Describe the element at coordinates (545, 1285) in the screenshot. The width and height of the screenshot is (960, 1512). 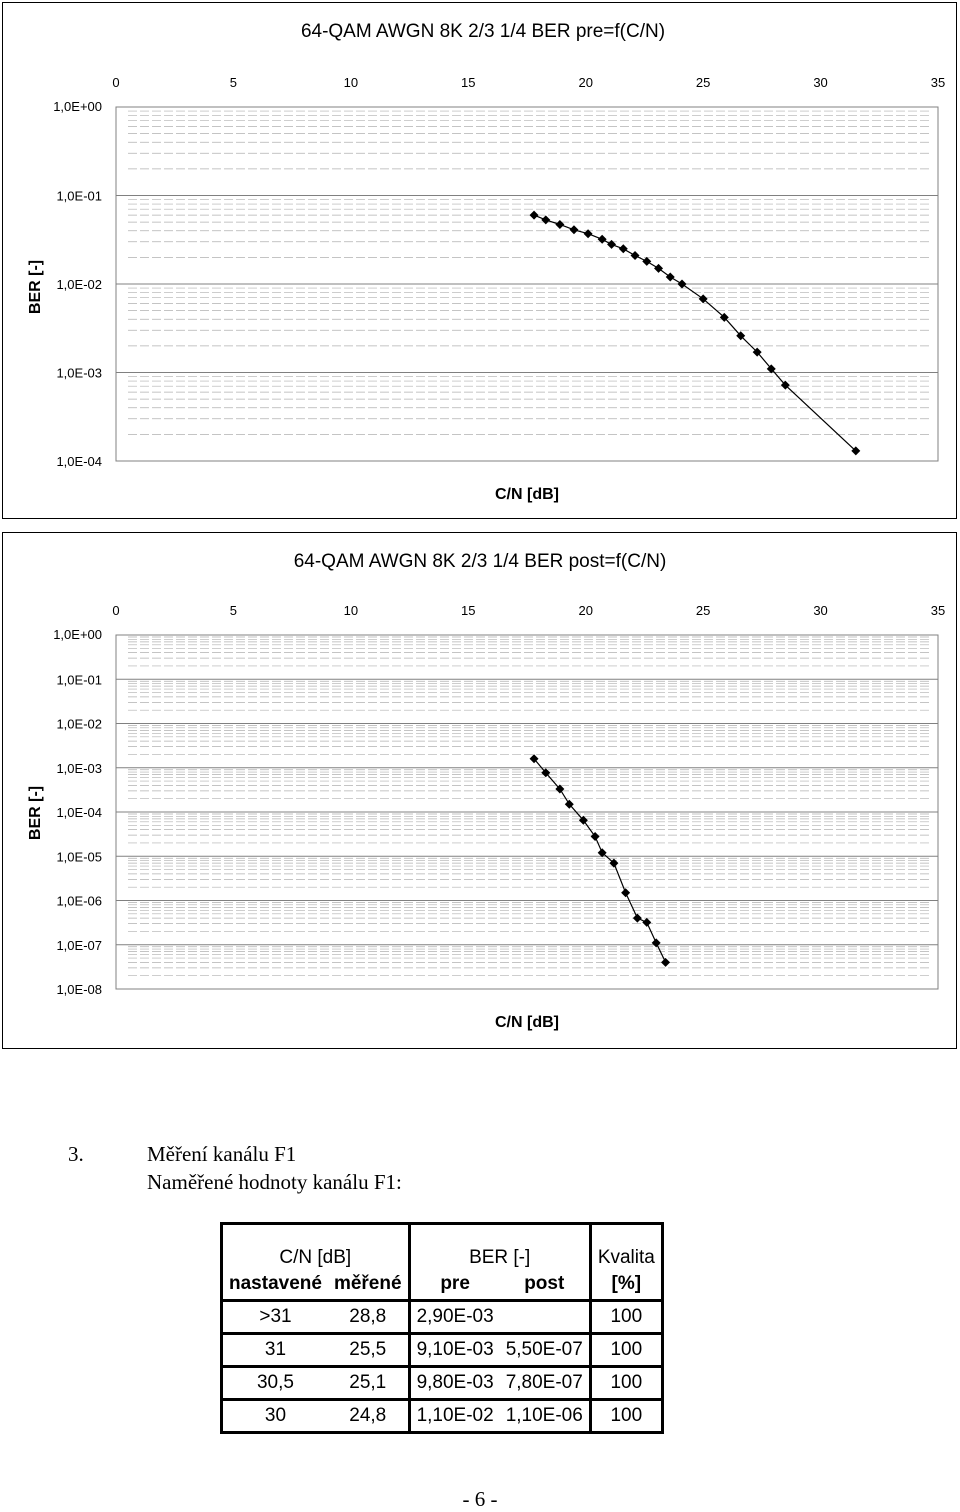
I see `subheader-post: post` at that location.